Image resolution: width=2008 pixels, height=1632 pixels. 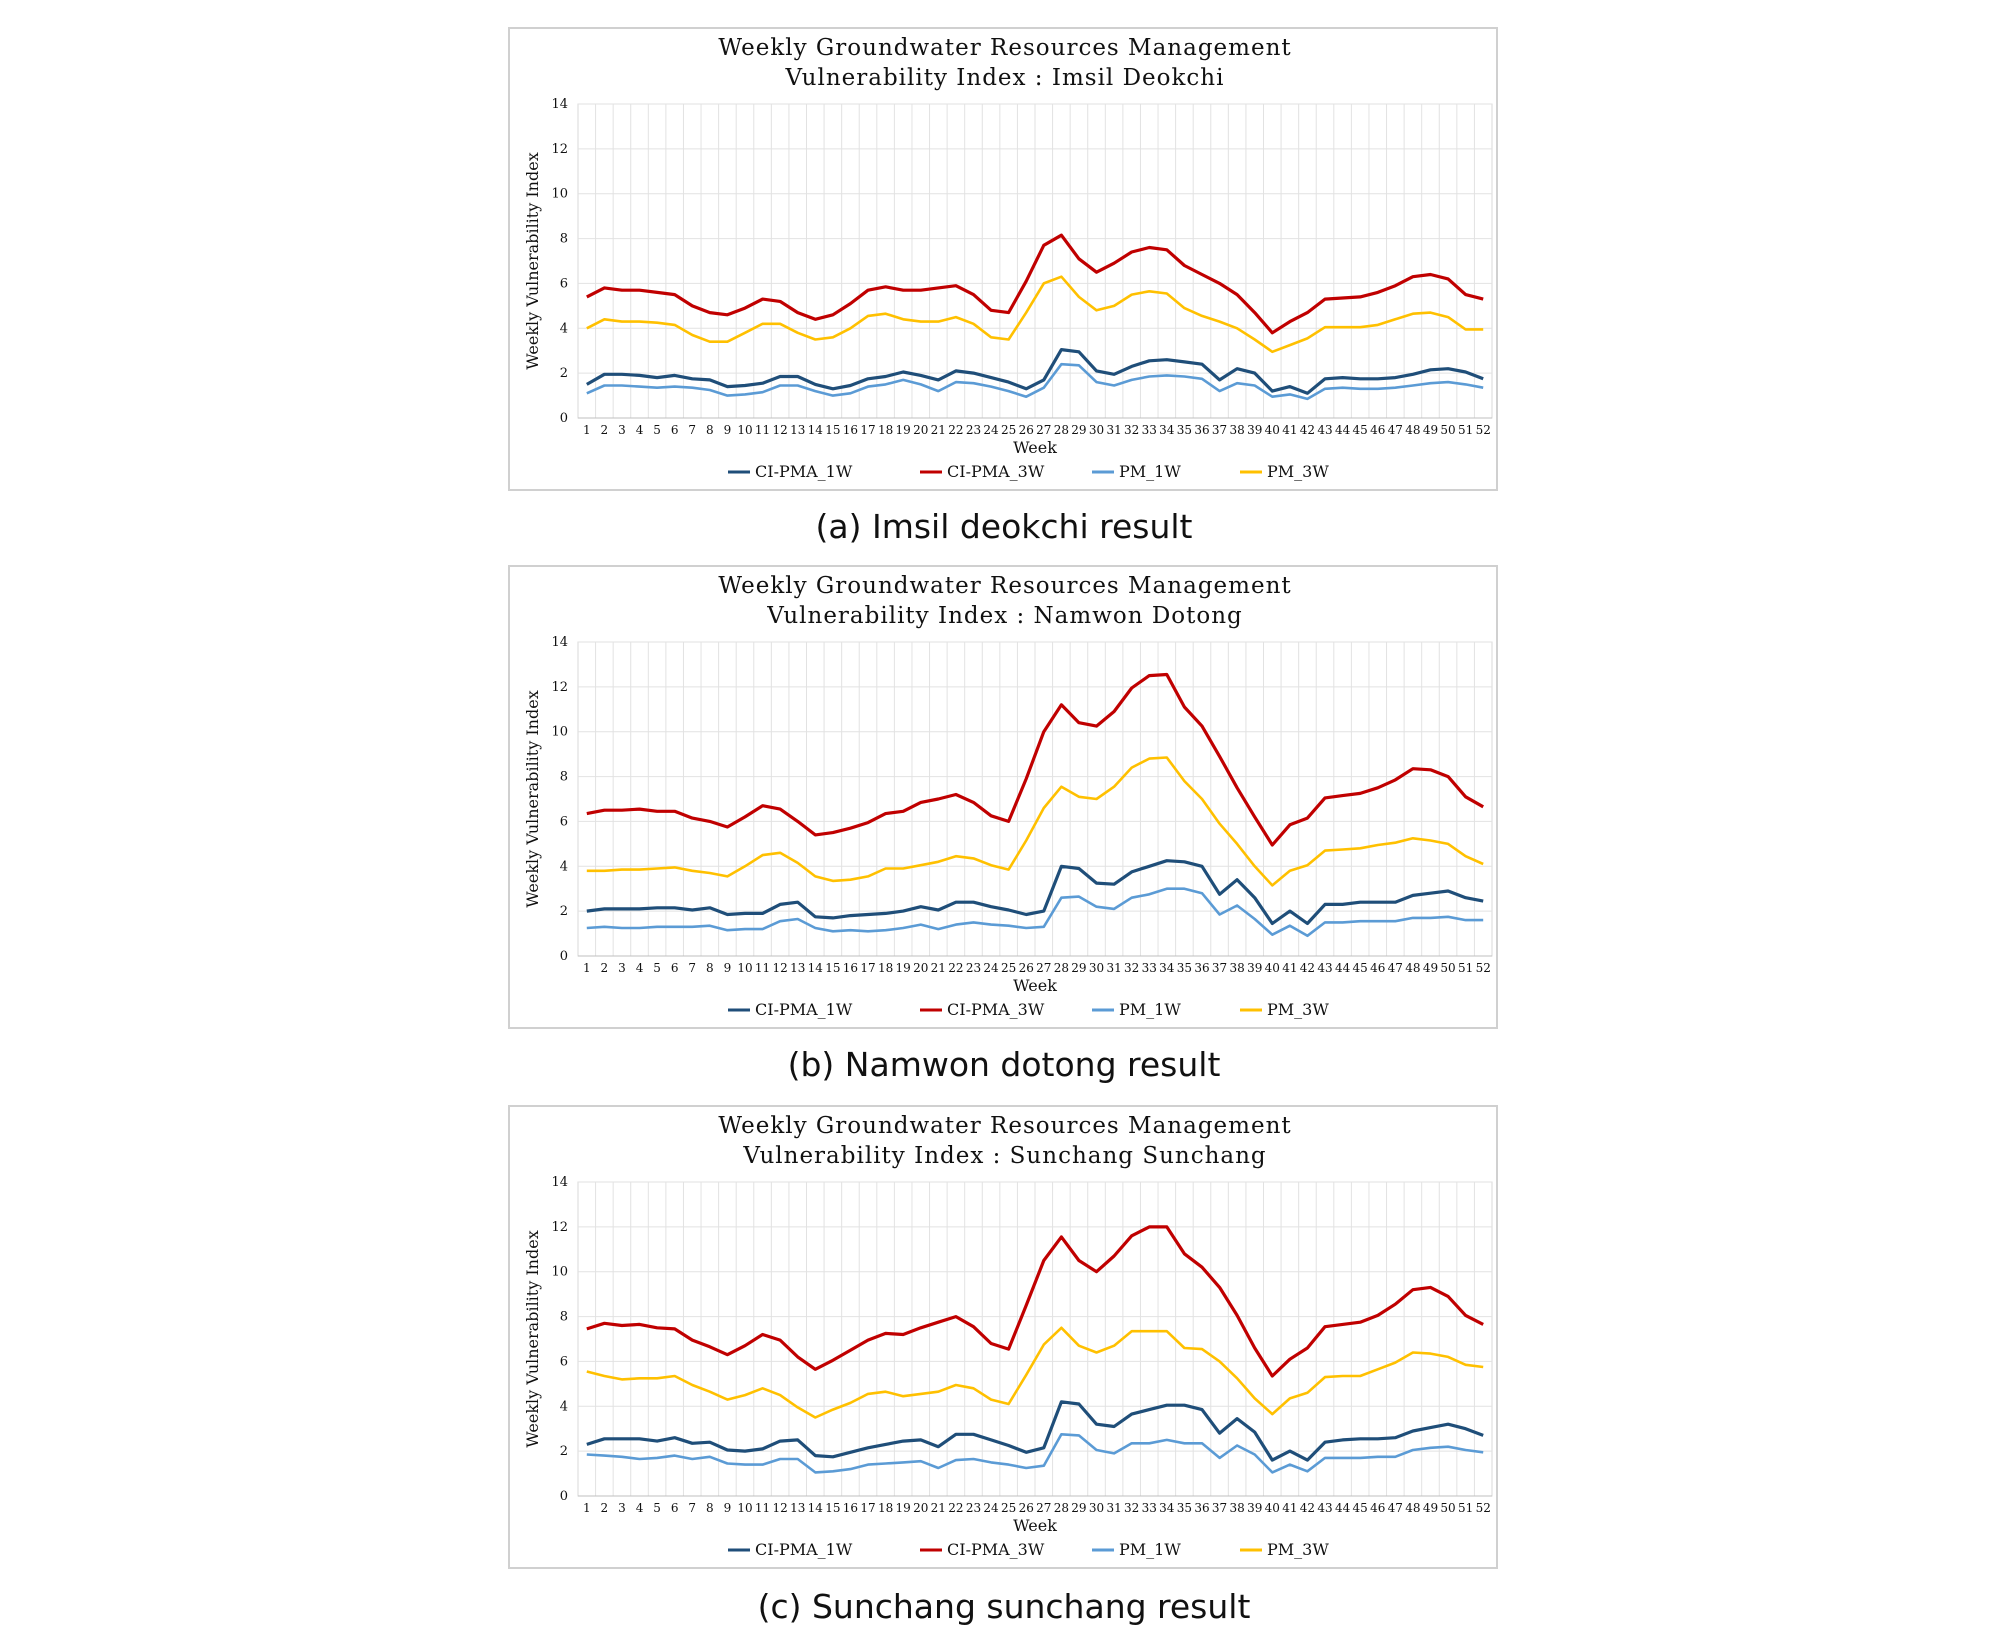 What do you see at coordinates (867, 430) in the screenshot?
I see `x-tick-label: 17` at bounding box center [867, 430].